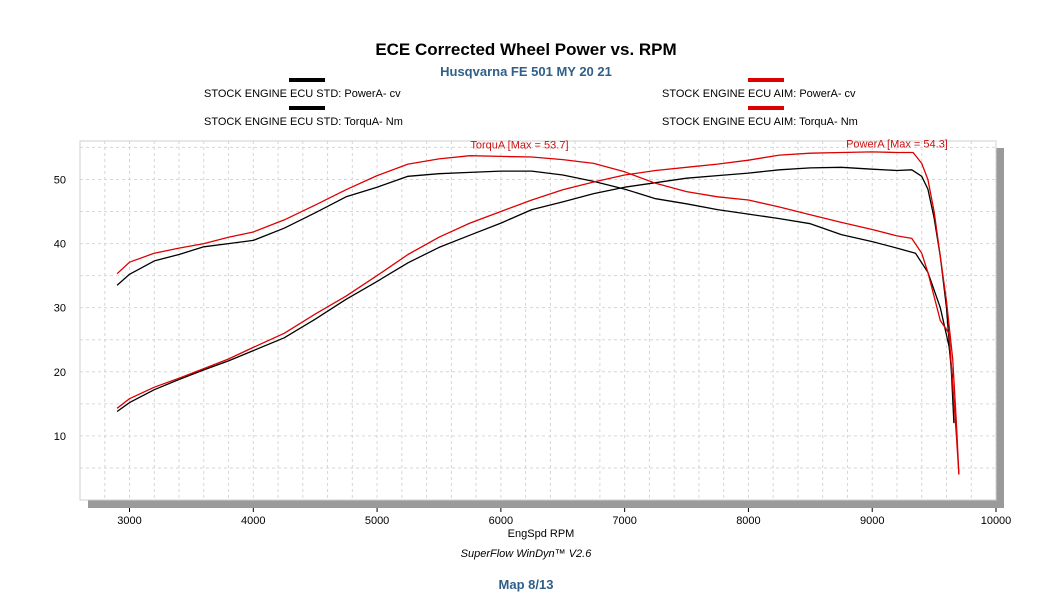  Describe the element at coordinates (525, 49) in the screenshot. I see `chart-title: ECE Corrected Wheel Power vs. RPM` at that location.